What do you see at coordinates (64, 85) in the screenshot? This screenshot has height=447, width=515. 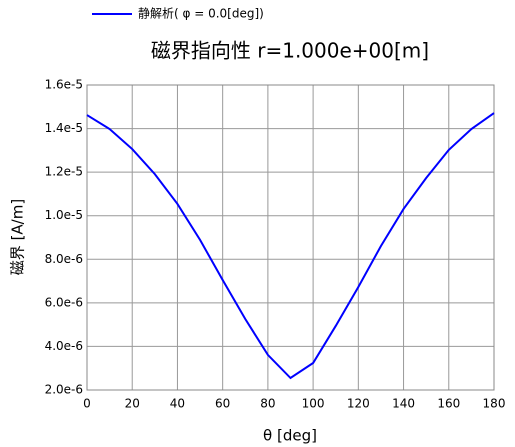 I see `y-tick-label: 1.6e-5` at bounding box center [64, 85].